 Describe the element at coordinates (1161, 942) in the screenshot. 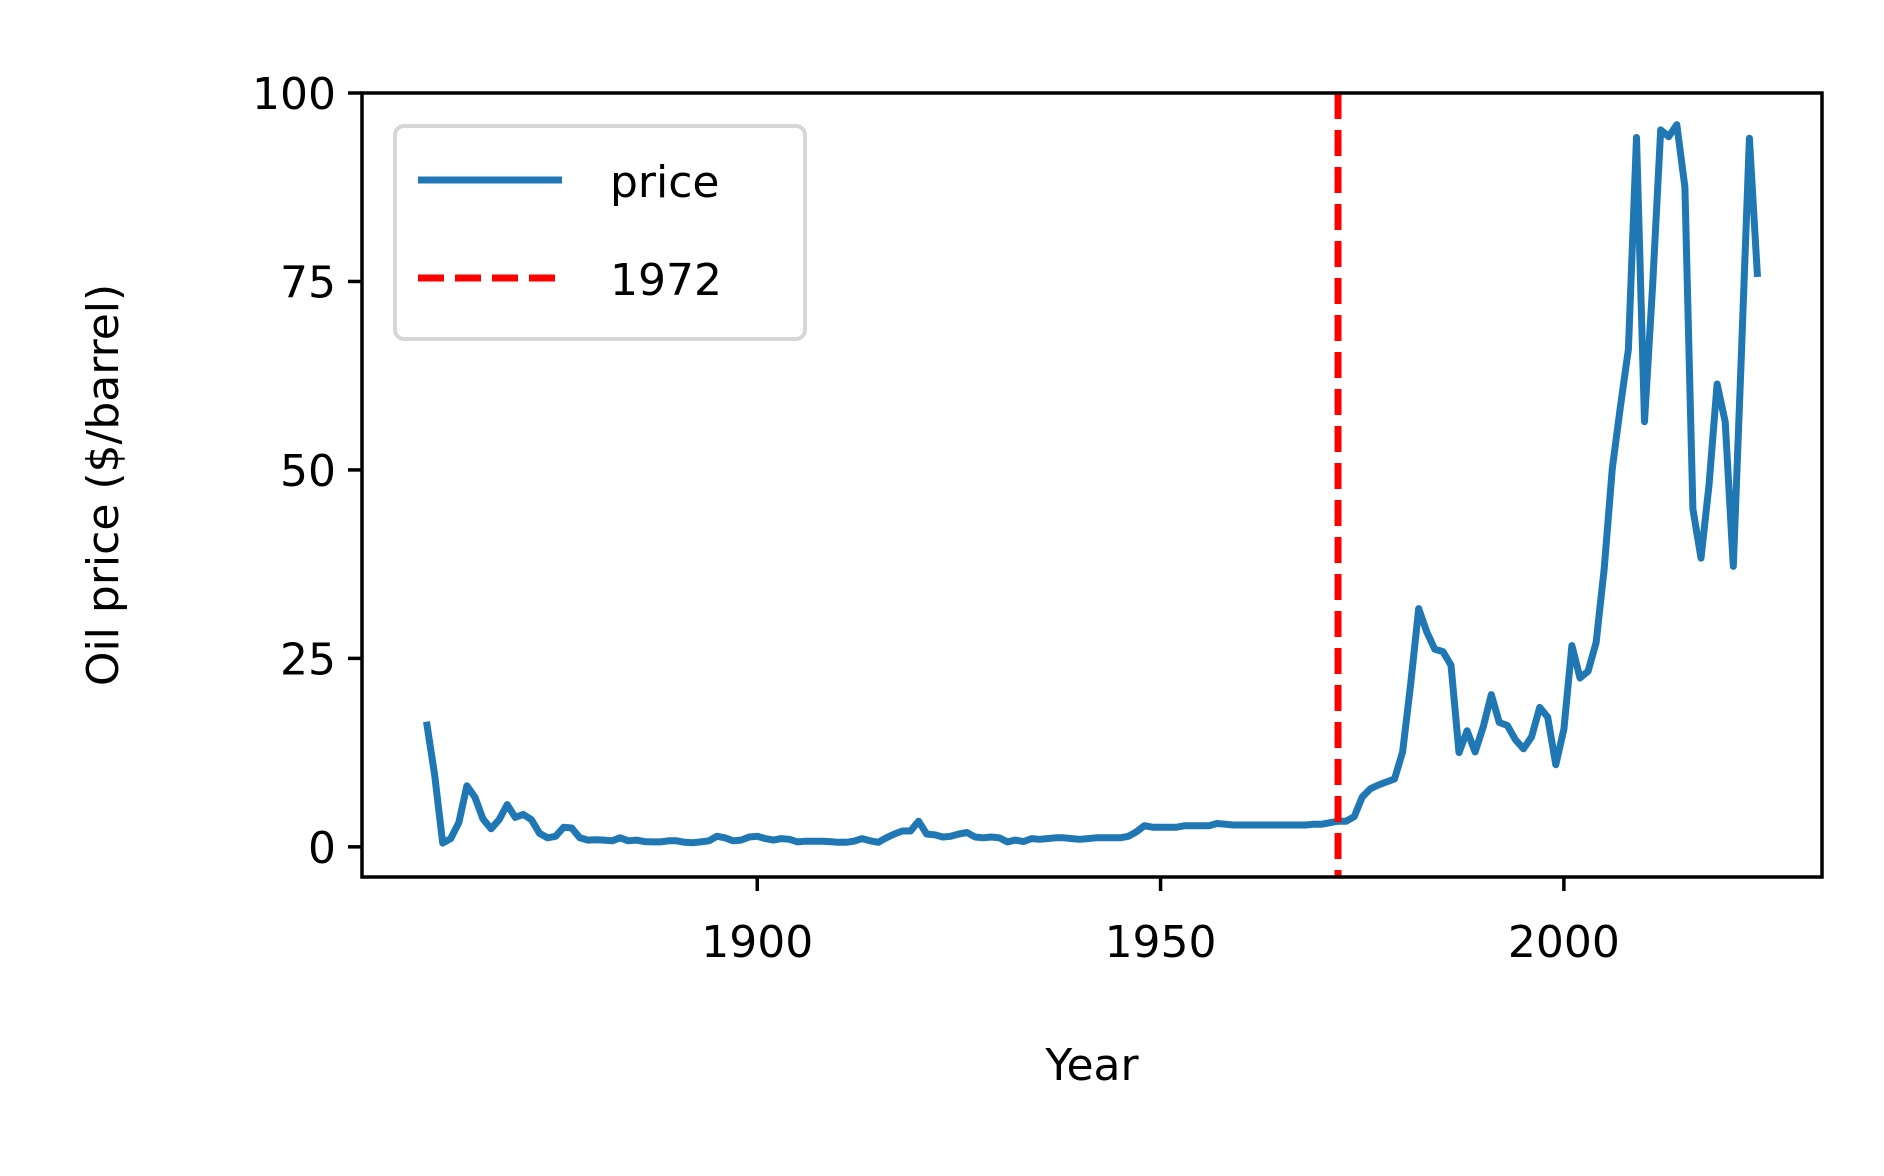

I see `x-tick-label: 1950` at that location.